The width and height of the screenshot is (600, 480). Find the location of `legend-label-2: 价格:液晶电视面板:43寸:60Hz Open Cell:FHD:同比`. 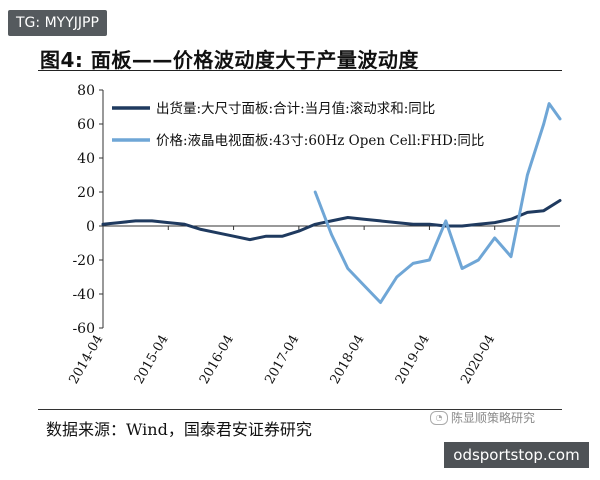

legend-label-2: 价格:液晶电视面板:43寸:60Hz Open Cell:FHD:同比 is located at coordinates (320, 141).